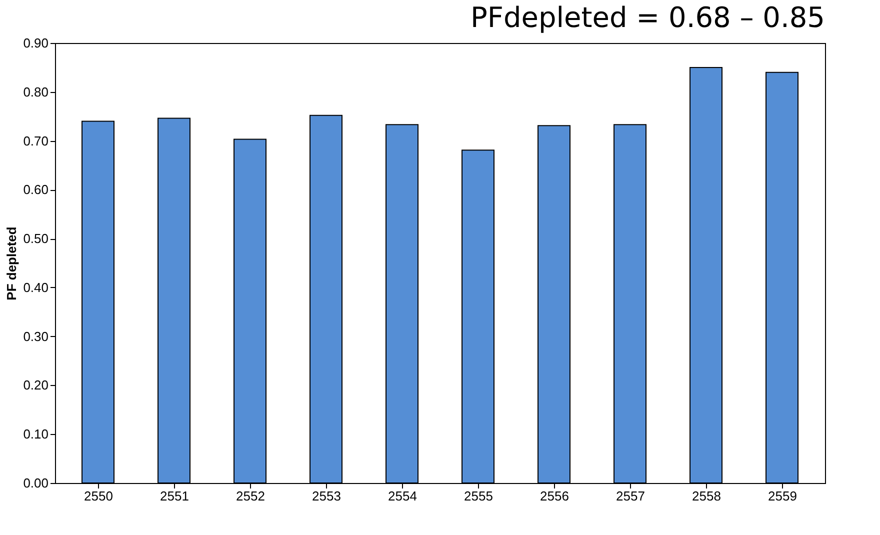 The image size is (880, 535). I want to click on y-tick-label: 0.10, so click(35, 434).